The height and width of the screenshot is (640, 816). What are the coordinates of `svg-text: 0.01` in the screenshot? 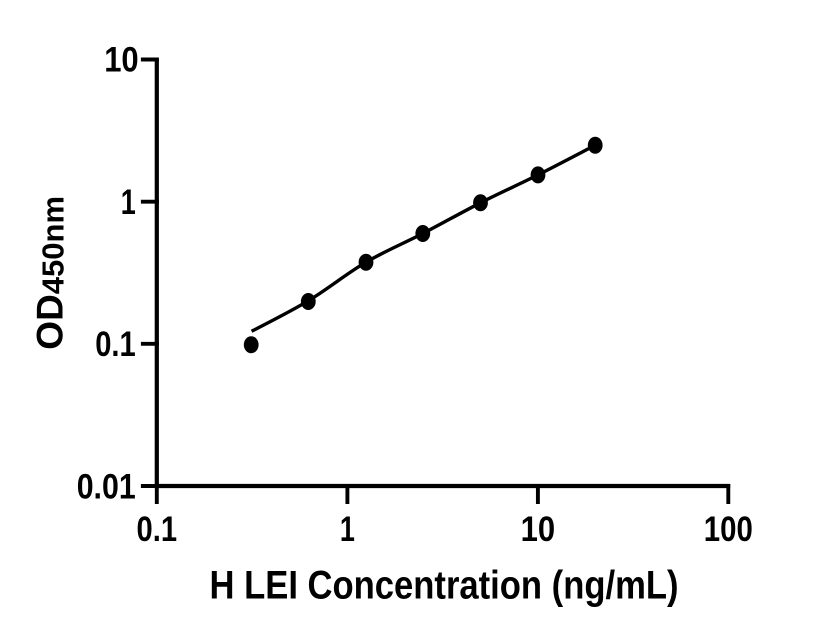 It's located at (106, 486).